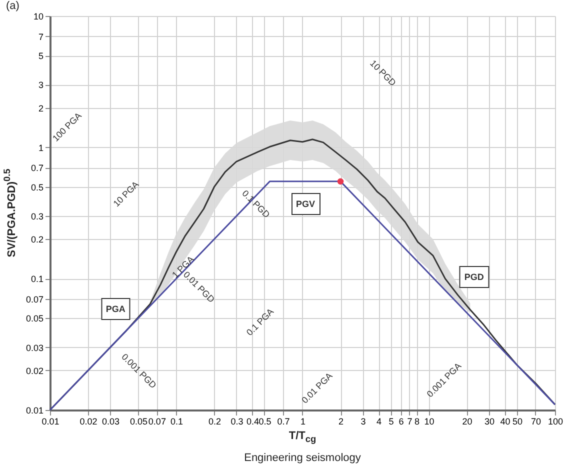 The height and width of the screenshot is (476, 577). Describe the element at coordinates (37, 168) in the screenshot. I see `y-tick-label: 0.7` at that location.